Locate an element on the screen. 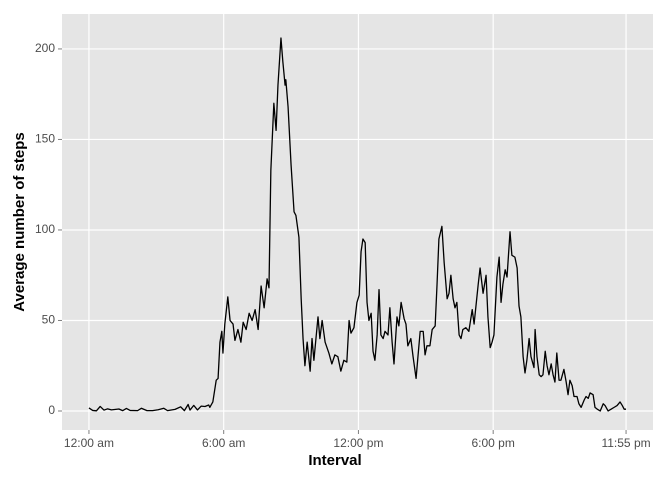 The width and height of the screenshot is (672, 480). x-tick-label: 11:55 pm is located at coordinates (625, 443).